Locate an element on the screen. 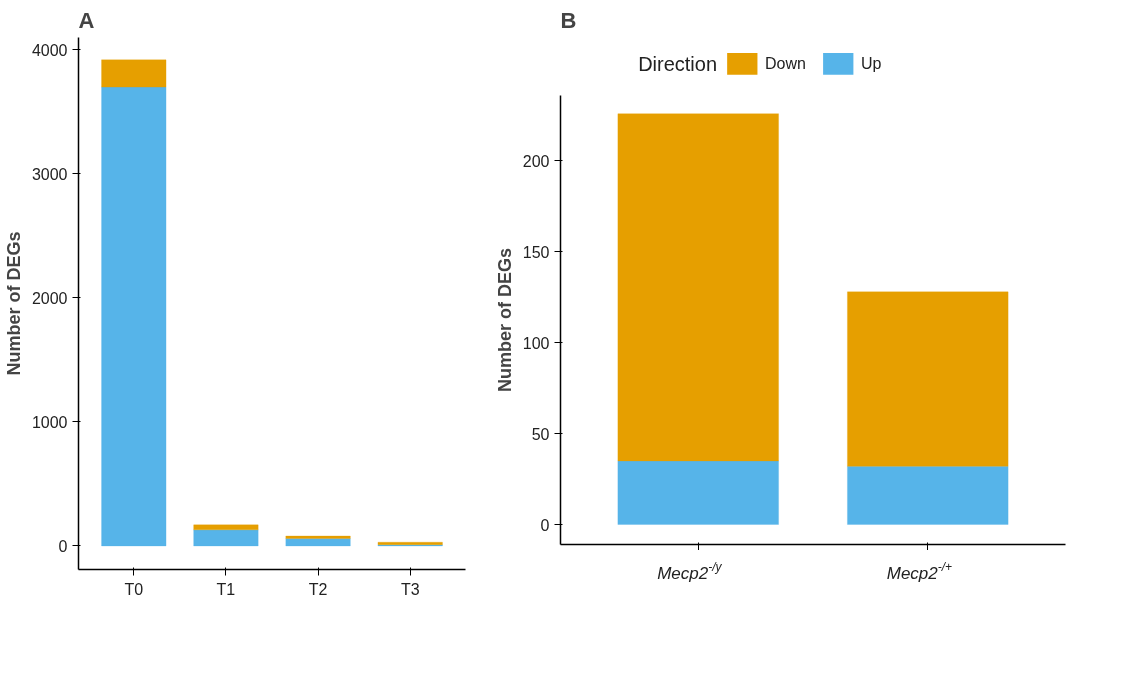 The height and width of the screenshot is (687, 1134). x-tick-label: T2 is located at coordinates (318, 589).